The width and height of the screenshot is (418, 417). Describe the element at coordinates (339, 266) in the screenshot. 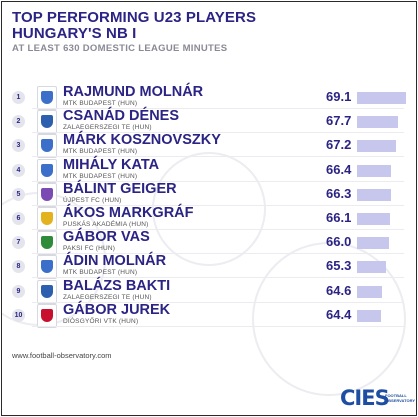

I see `score-value: 65.3` at that location.